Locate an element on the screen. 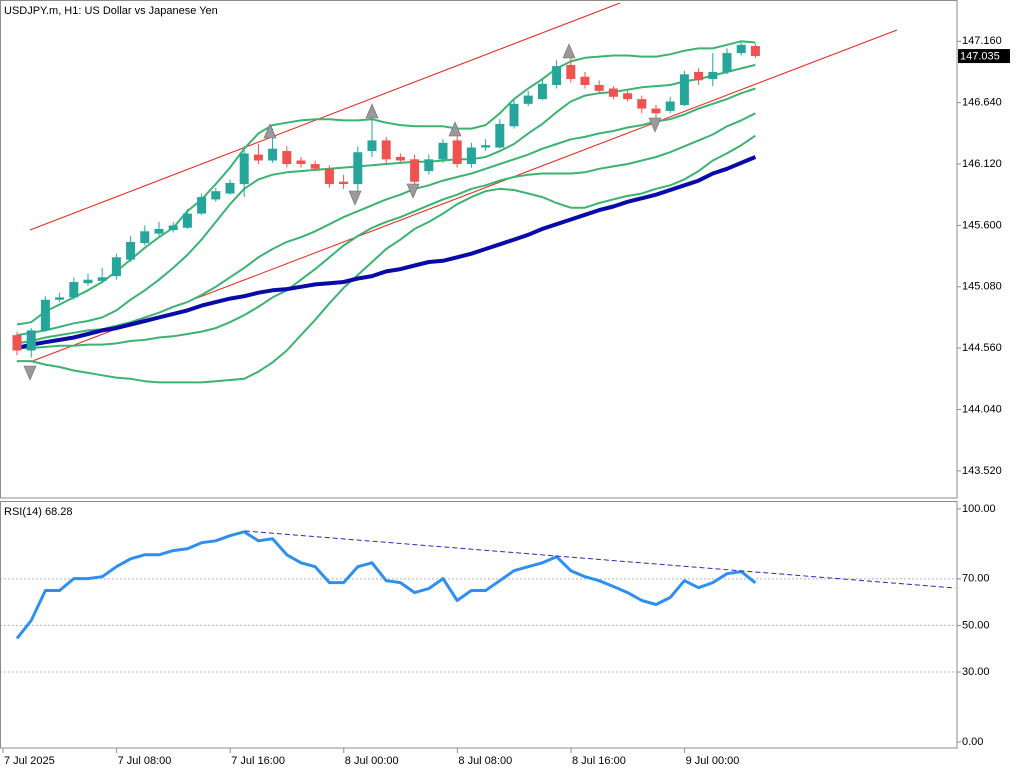 Image resolution: width=1024 pixels, height=773 pixels. y-tick-label: 146.120 is located at coordinates (982, 164).